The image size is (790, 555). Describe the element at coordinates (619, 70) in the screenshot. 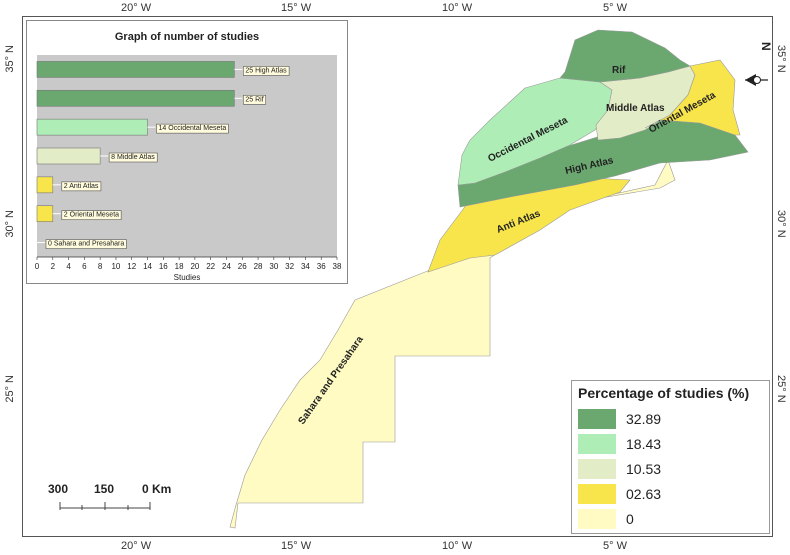

I see `region-label: Rif` at that location.